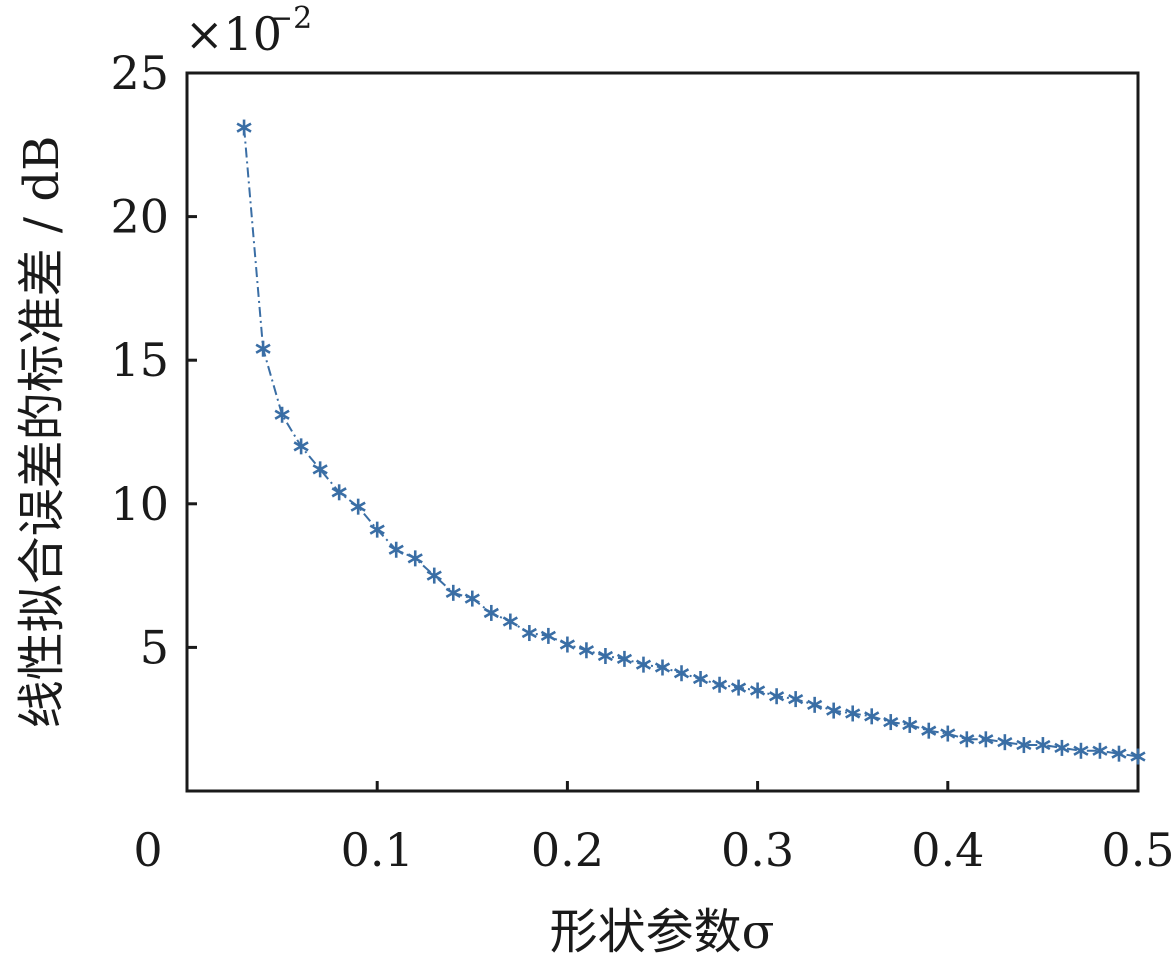 Image resolution: width=1175 pixels, height=962 pixels. Describe the element at coordinates (654, 829) in the screenshot. I see `x-axis-ticks: 0 0.1 0.2 0.3 0.4 0.5` at that location.